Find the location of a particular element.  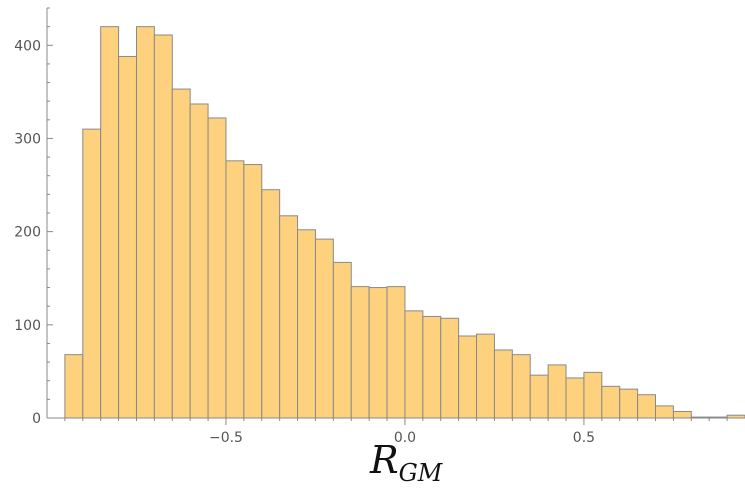

y-tick-label: 200 is located at coordinates (27, 233).